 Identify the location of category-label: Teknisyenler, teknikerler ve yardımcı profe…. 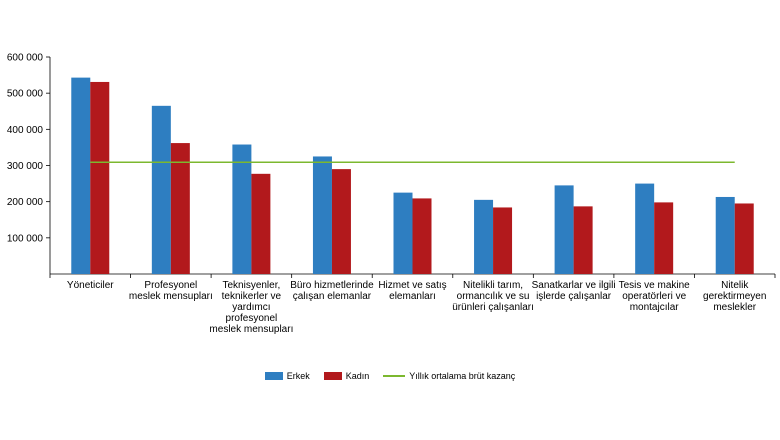
(251, 307).